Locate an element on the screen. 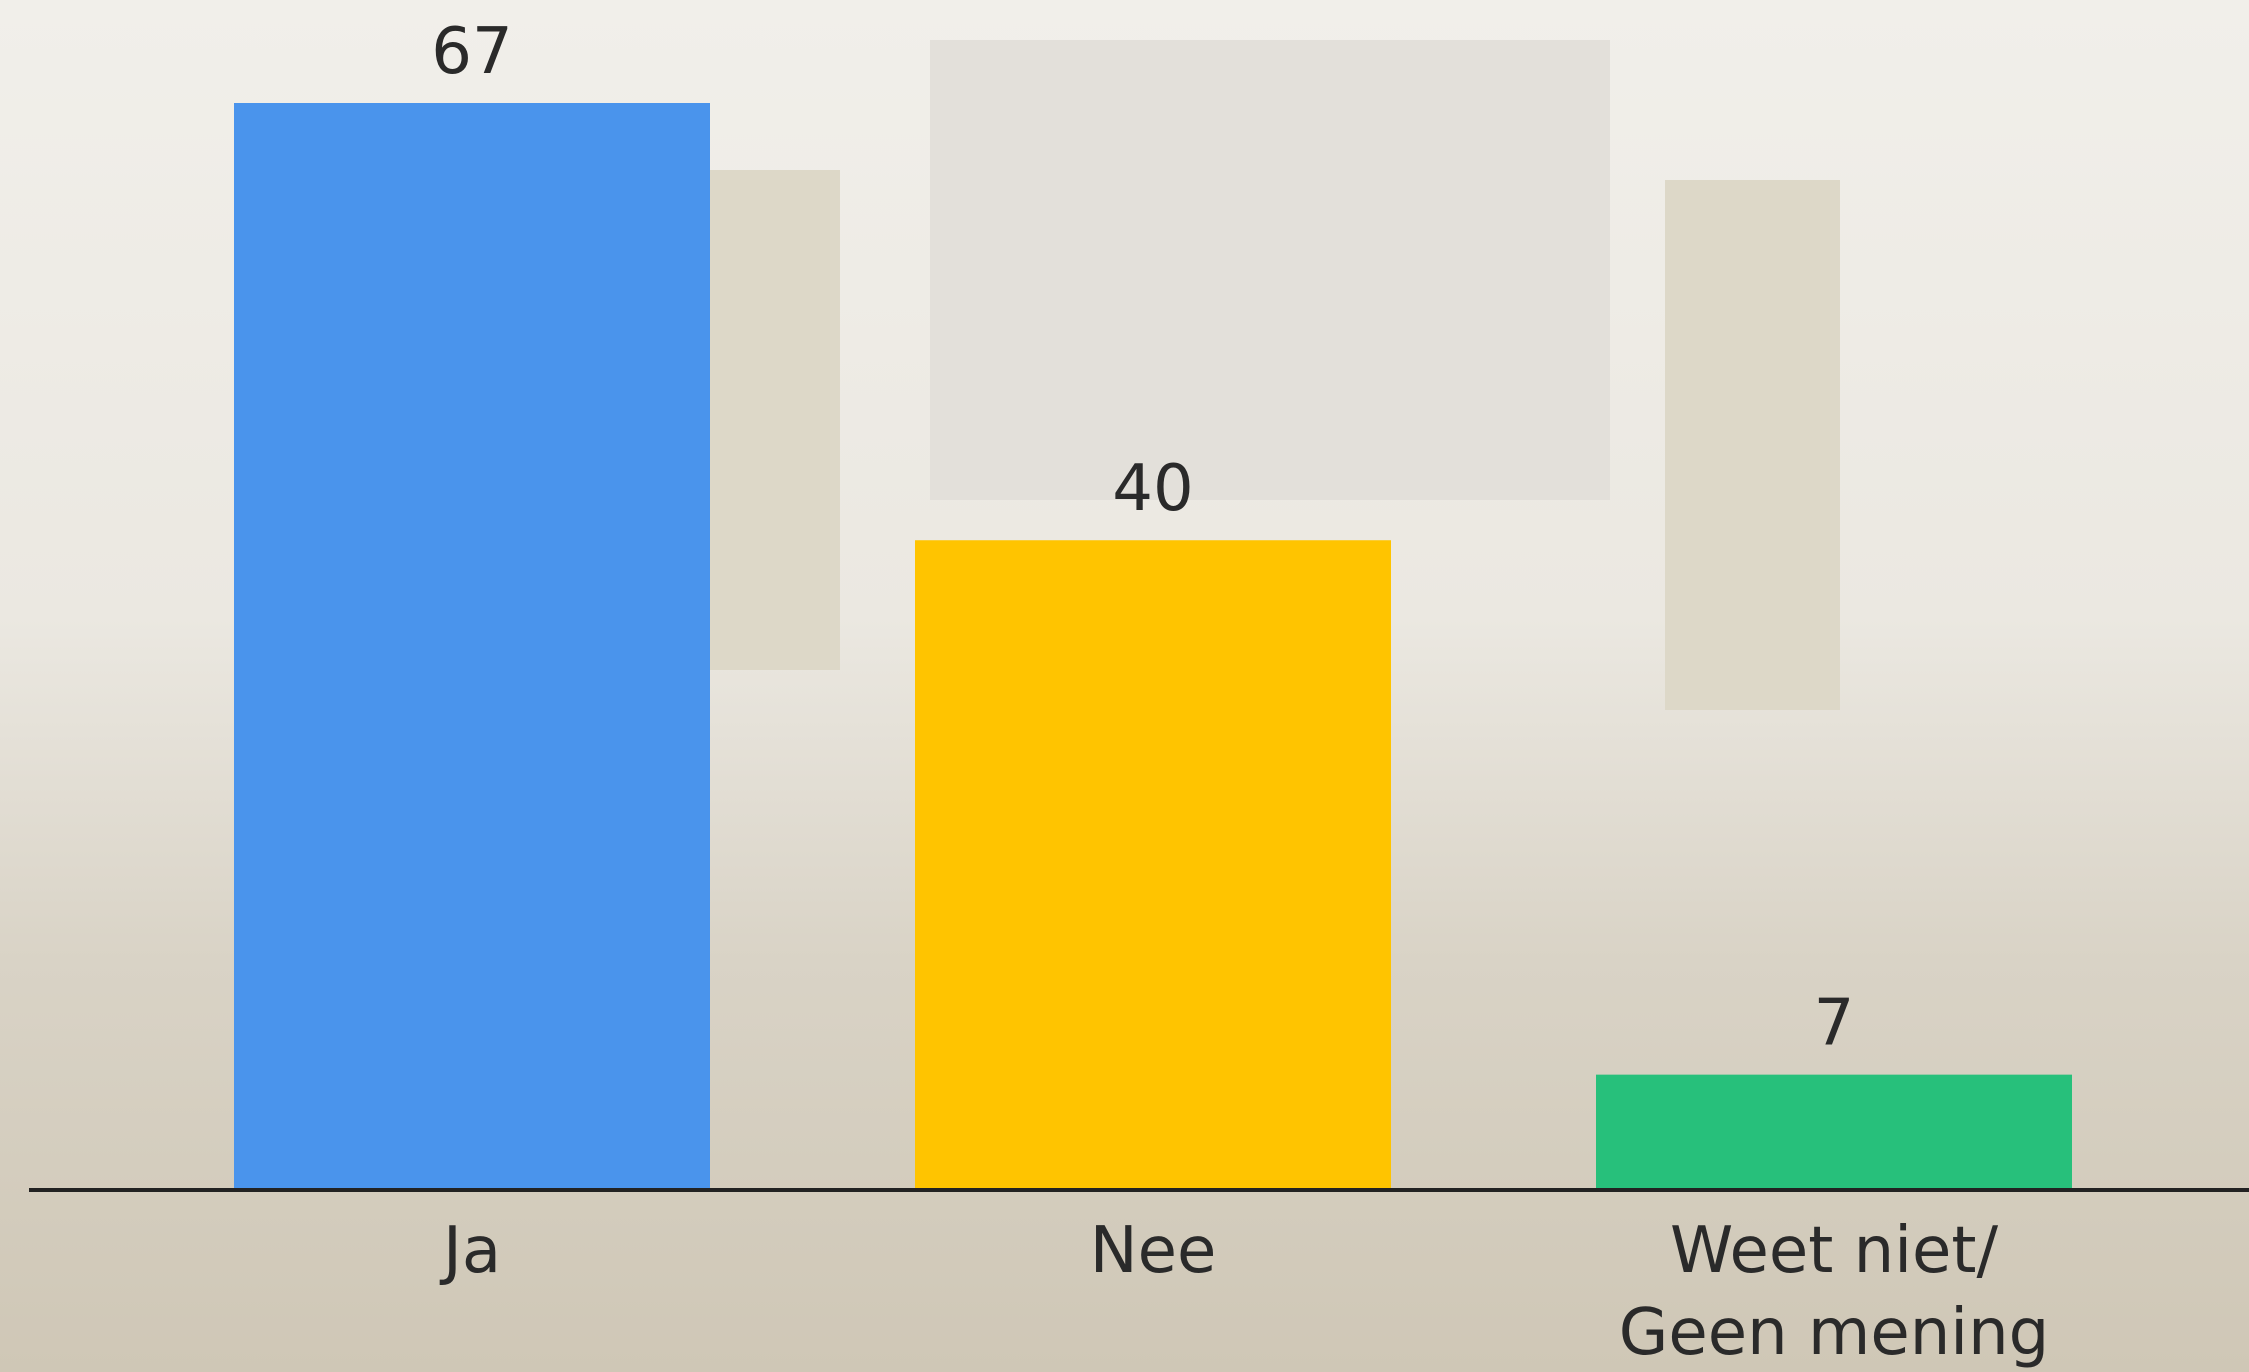 The image size is (2249, 1372). x-tick-label: Nee is located at coordinates (1153, 1251).